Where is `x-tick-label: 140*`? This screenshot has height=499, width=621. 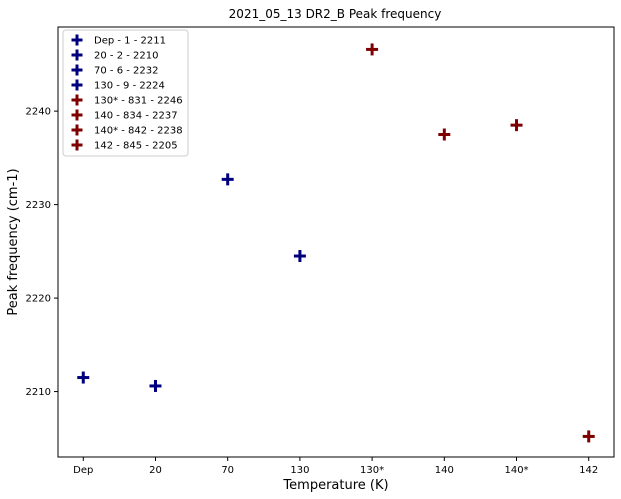
x-tick-label: 140* is located at coordinates (516, 470).